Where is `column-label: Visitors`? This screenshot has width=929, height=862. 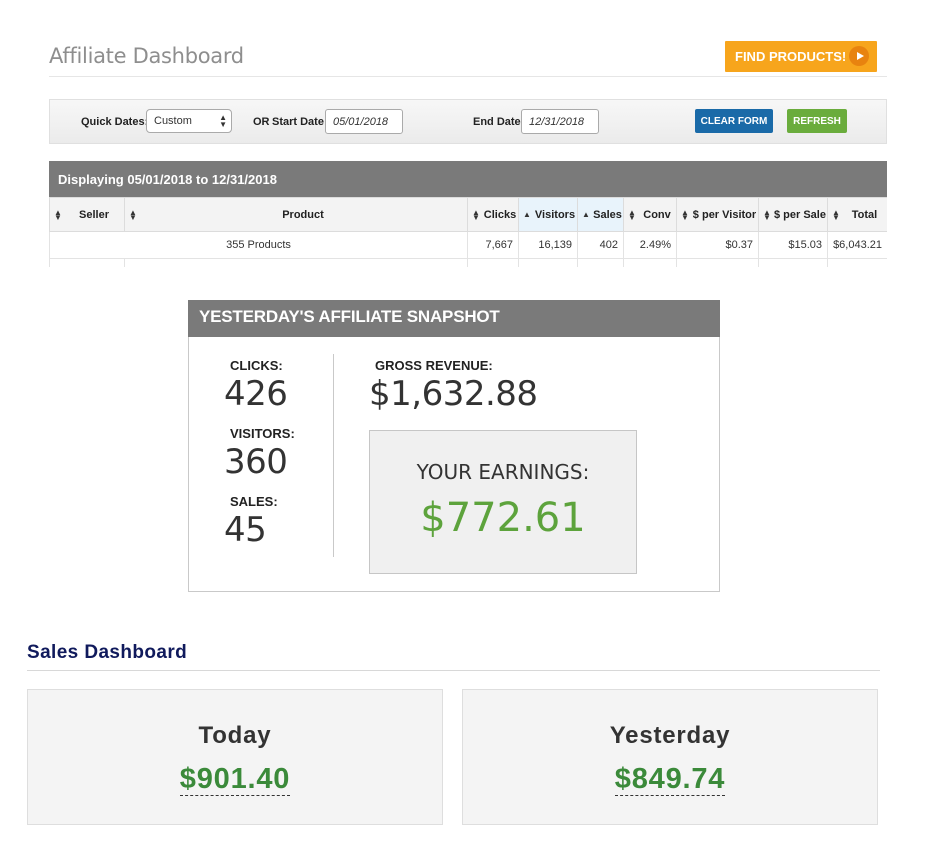
column-label: Visitors is located at coordinates (555, 214).